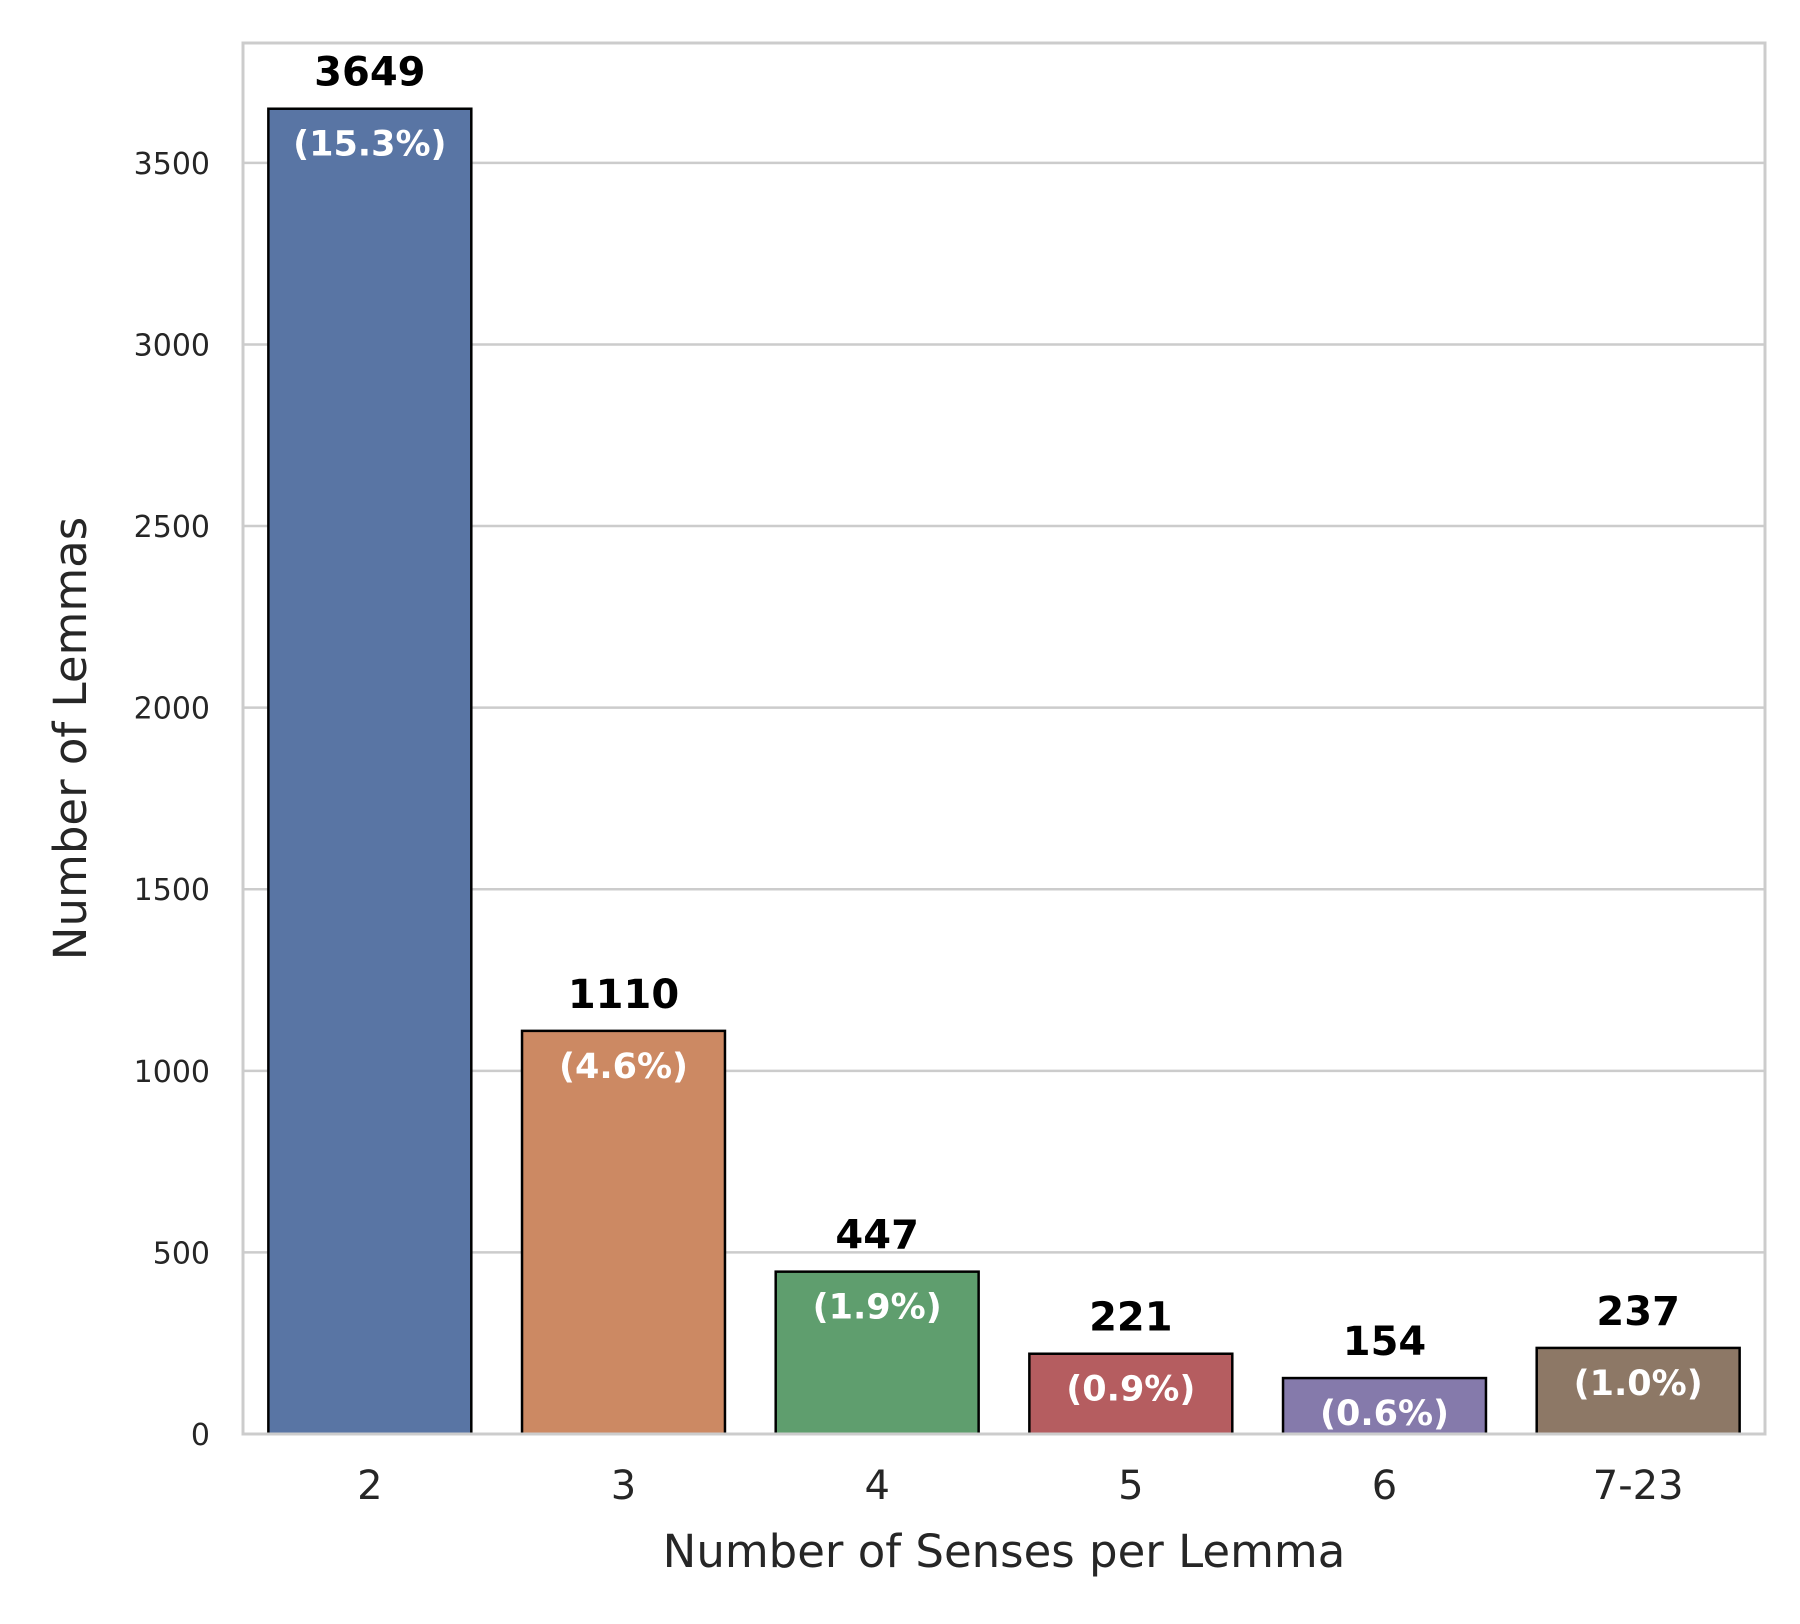 The width and height of the screenshot is (1800, 1624). I want to click on bar-value-label: 221, so click(1131, 1318).